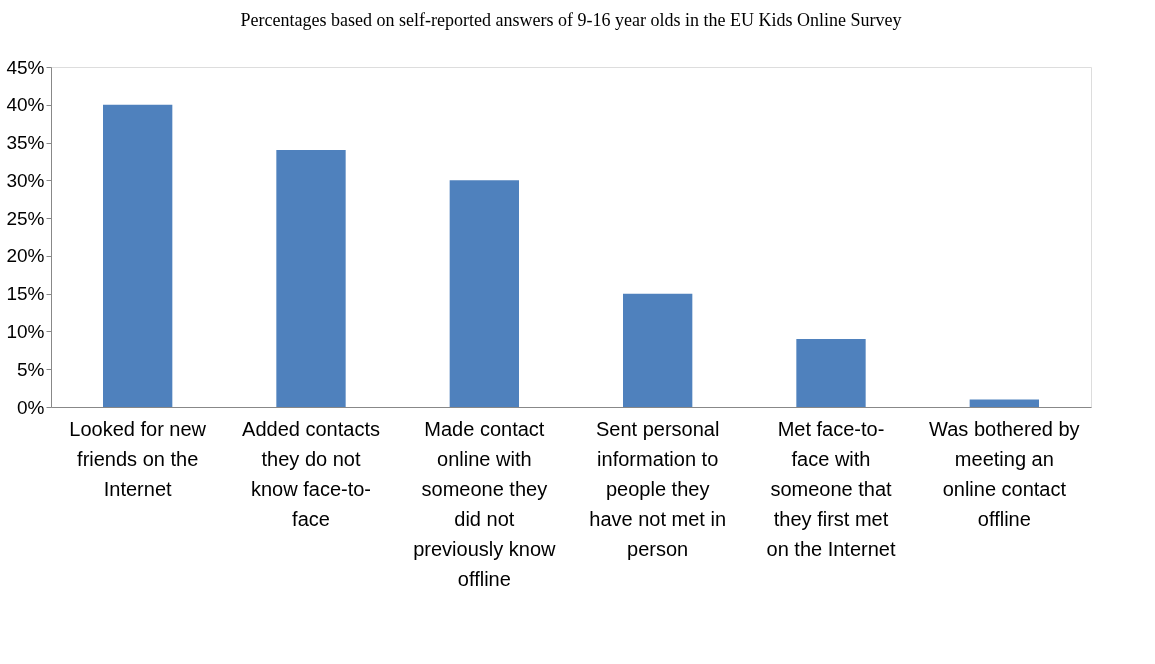  Describe the element at coordinates (571, 20) in the screenshot. I see `chart-title: Percentages based on self-reported answers of 9-16 year olds in the EU Kids Online Survey` at that location.